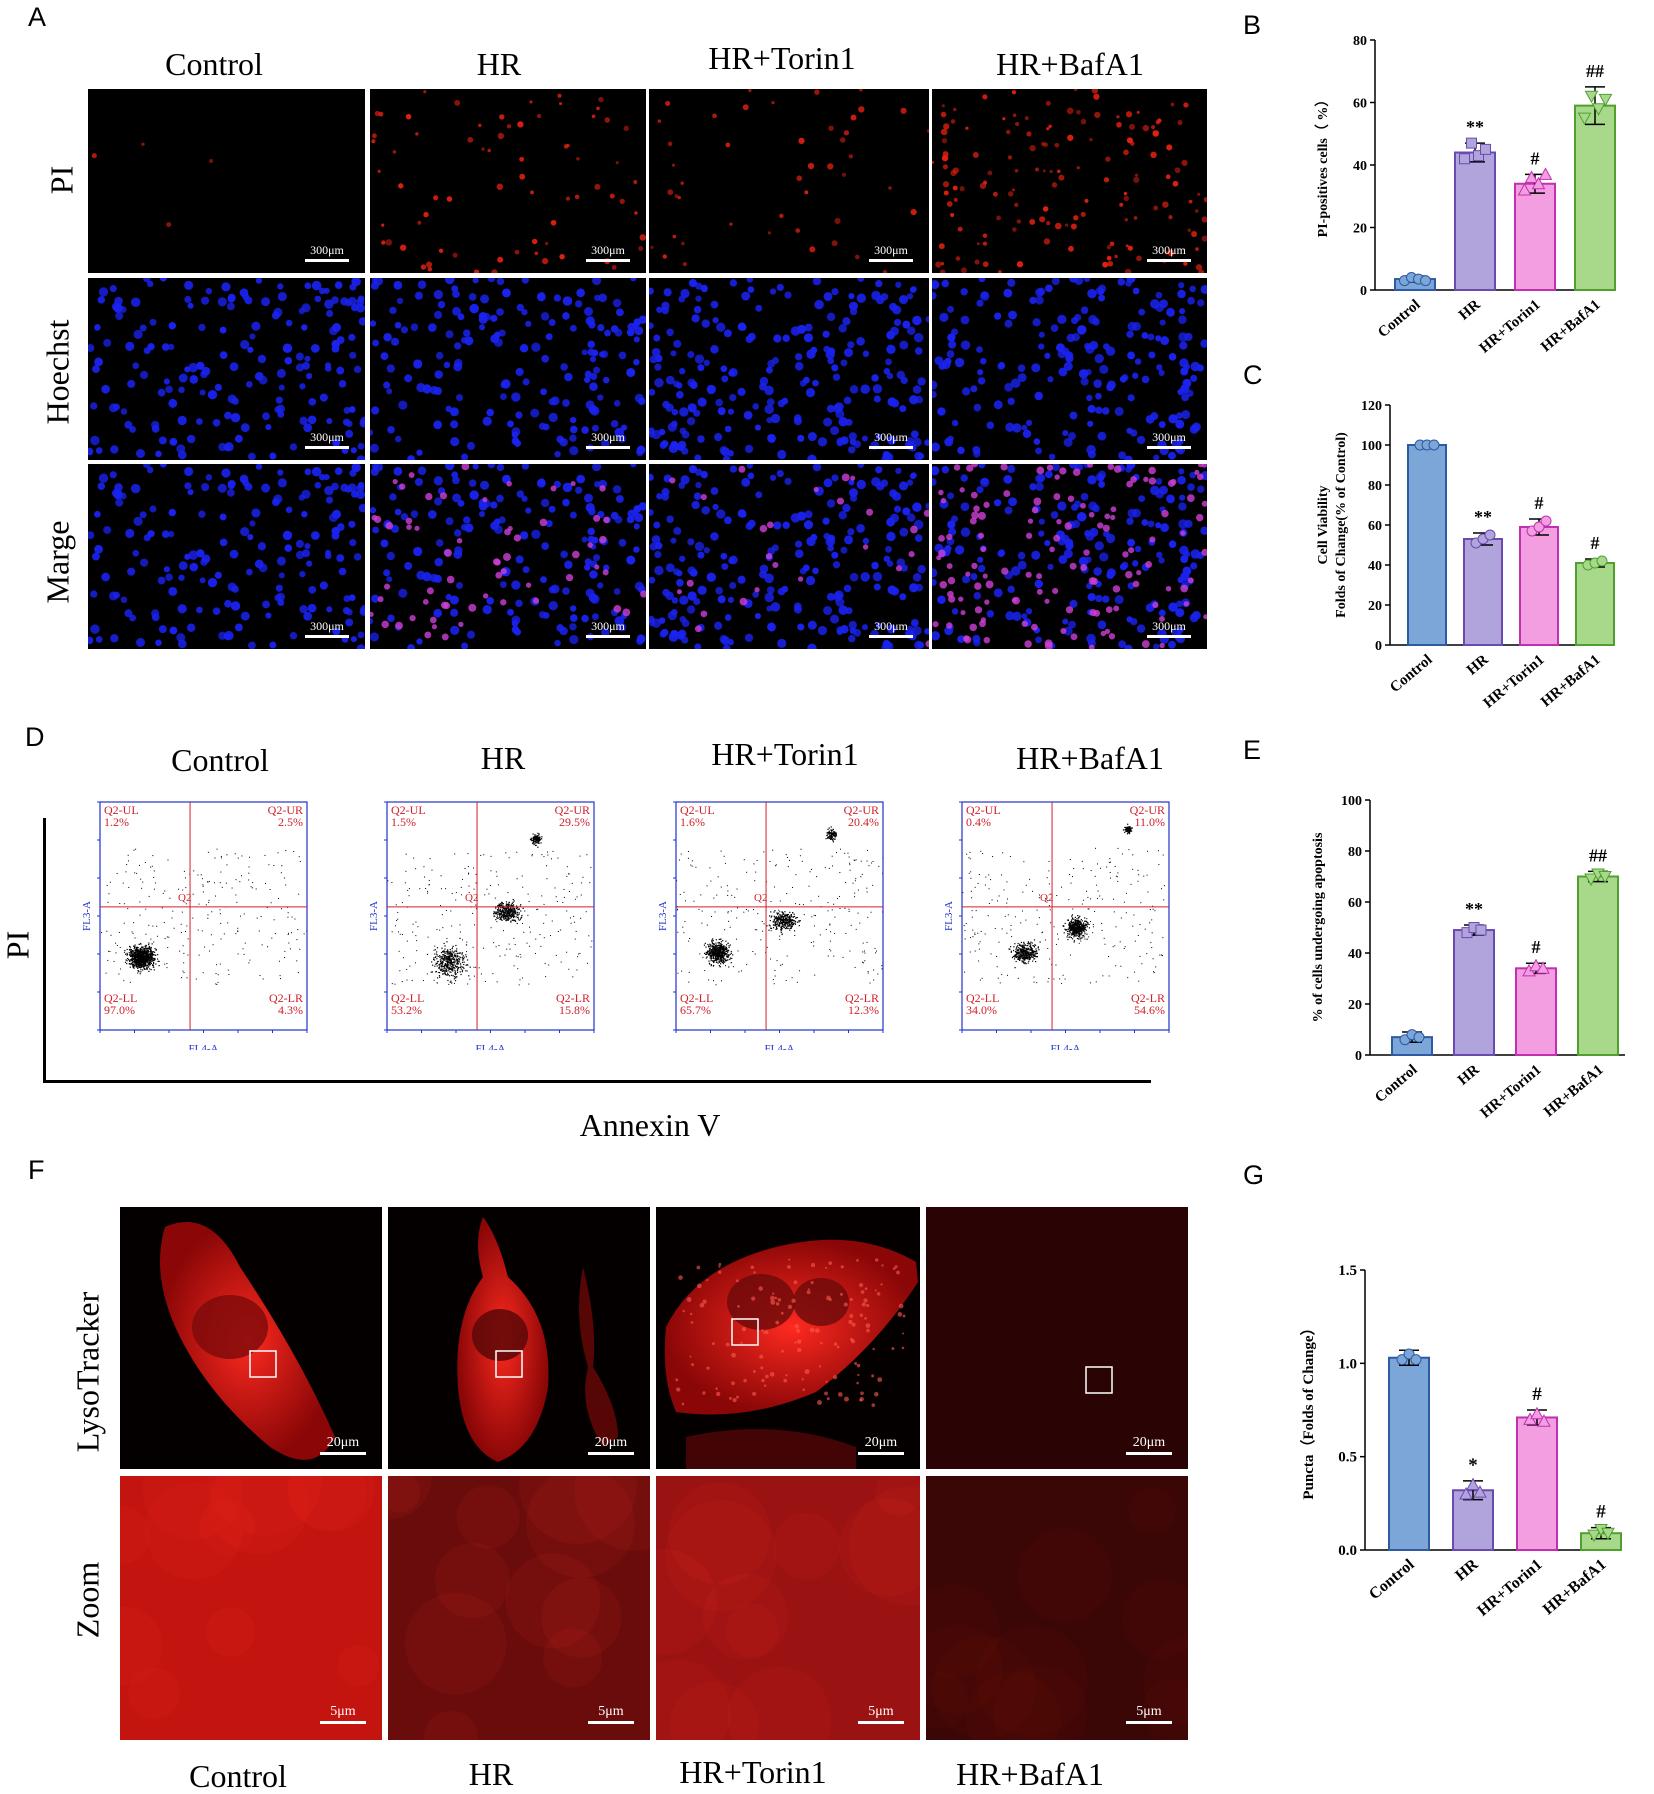 The height and width of the screenshot is (1794, 1654). I want to click on panel-f-col-title-hr: HR, so click(491, 1774).